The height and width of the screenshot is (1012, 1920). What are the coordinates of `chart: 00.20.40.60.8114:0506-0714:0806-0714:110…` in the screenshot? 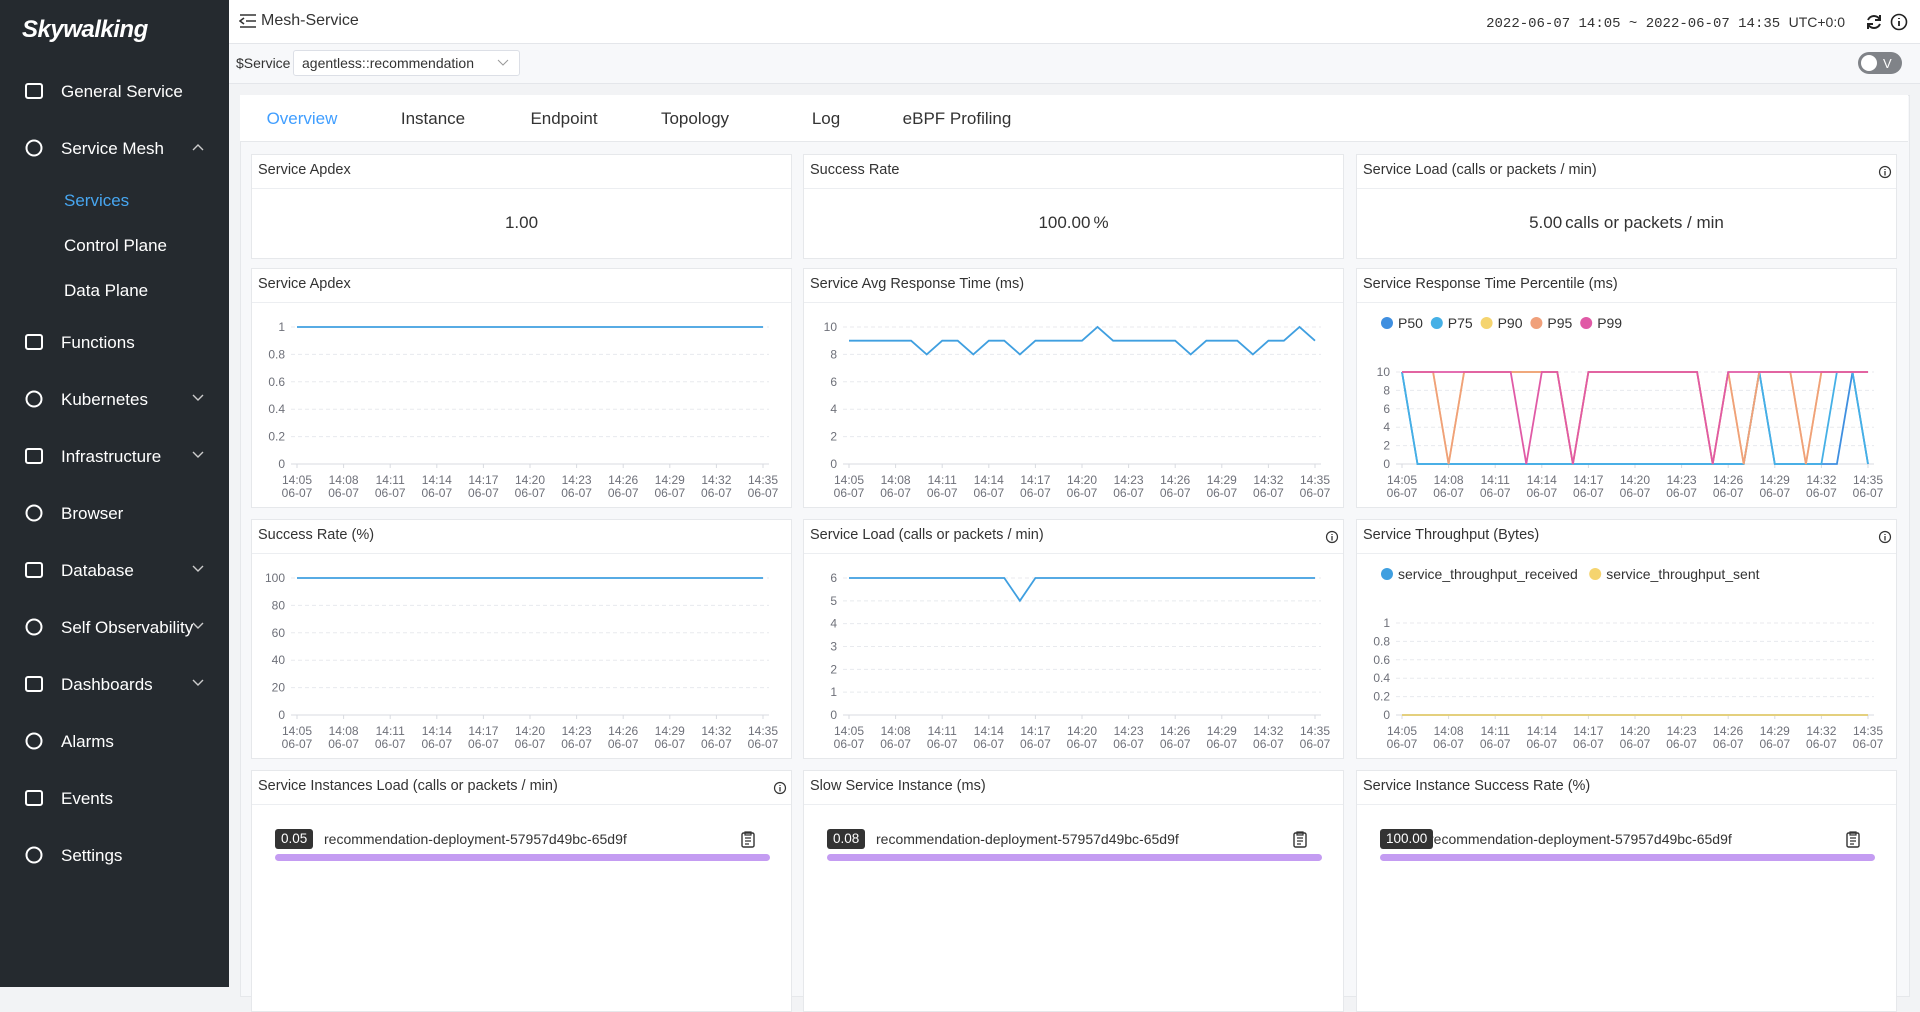 It's located at (1628, 658).